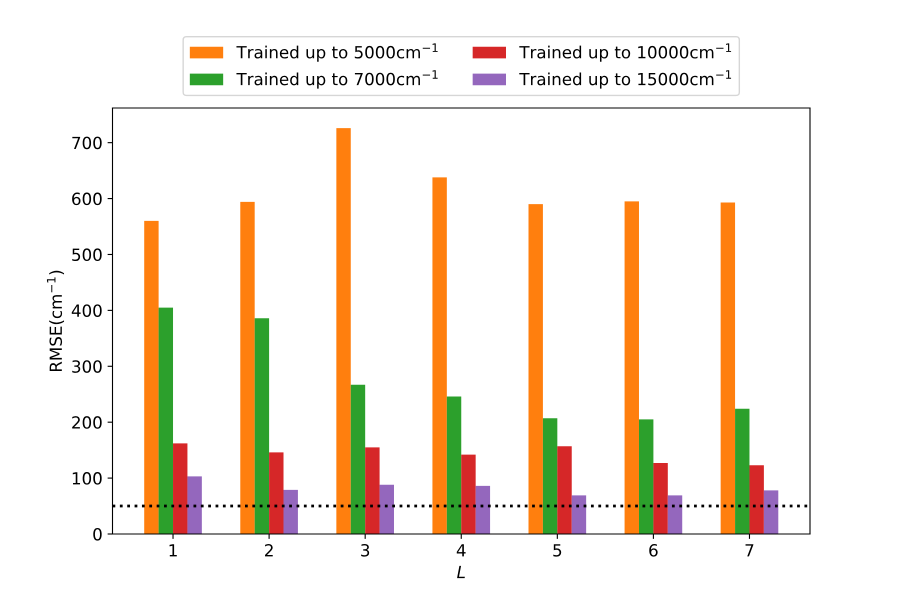  I want to click on x-tick-label: 3, so click(365, 550).